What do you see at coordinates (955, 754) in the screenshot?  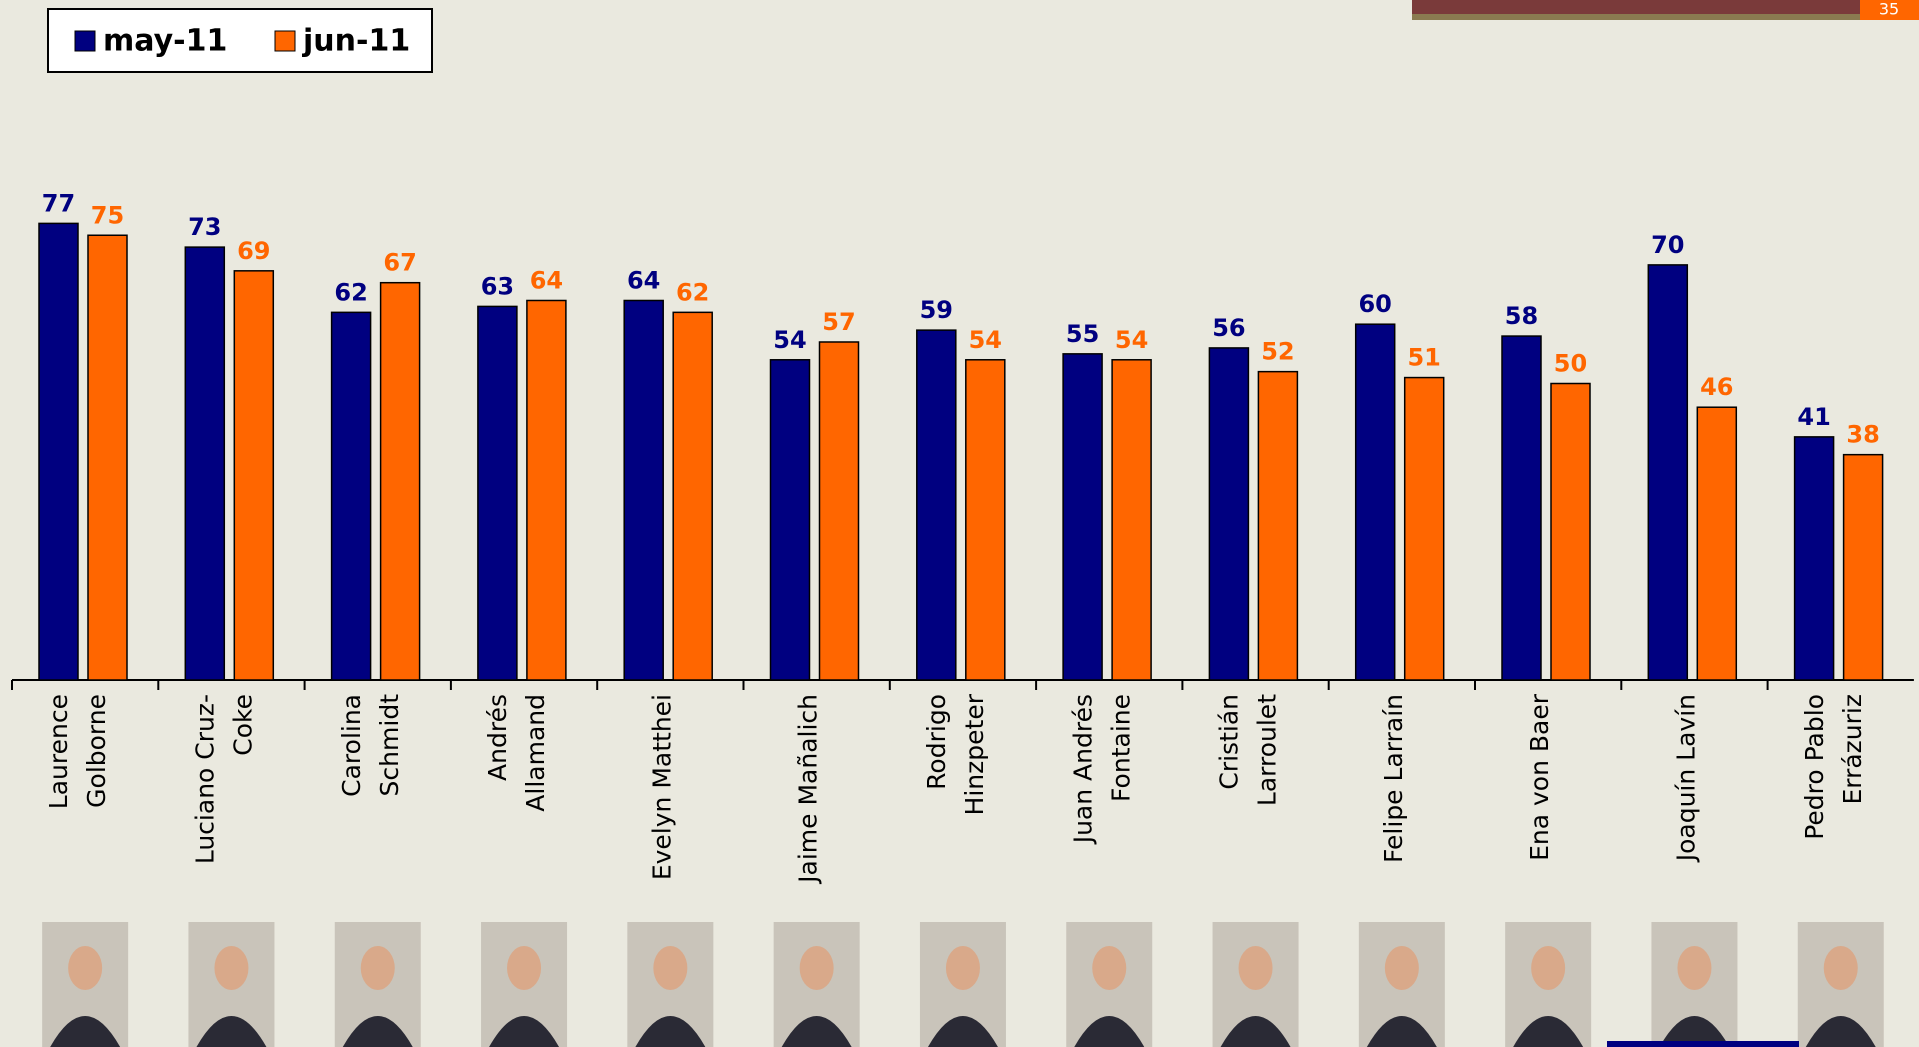 I see `category-label: Rodrigo Hinzpeter` at bounding box center [955, 754].